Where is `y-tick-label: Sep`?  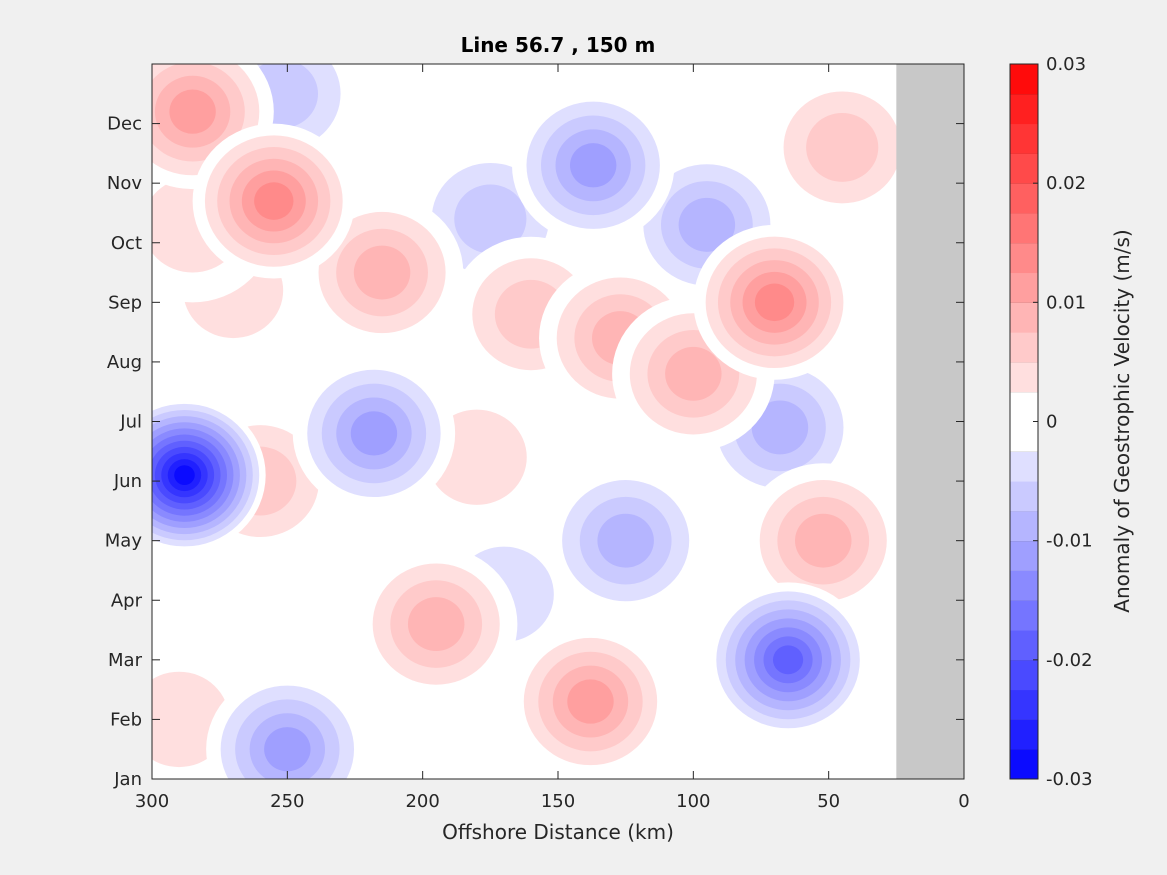
y-tick-label: Sep is located at coordinates (125, 302).